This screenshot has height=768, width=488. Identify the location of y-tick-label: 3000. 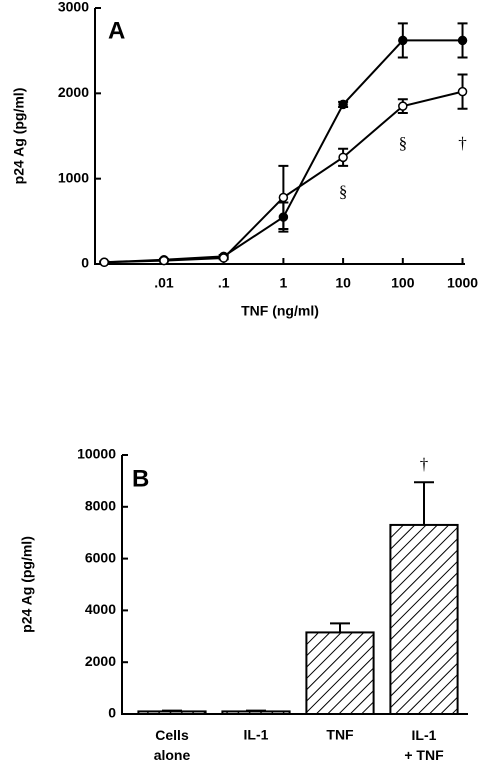
(73, 7).